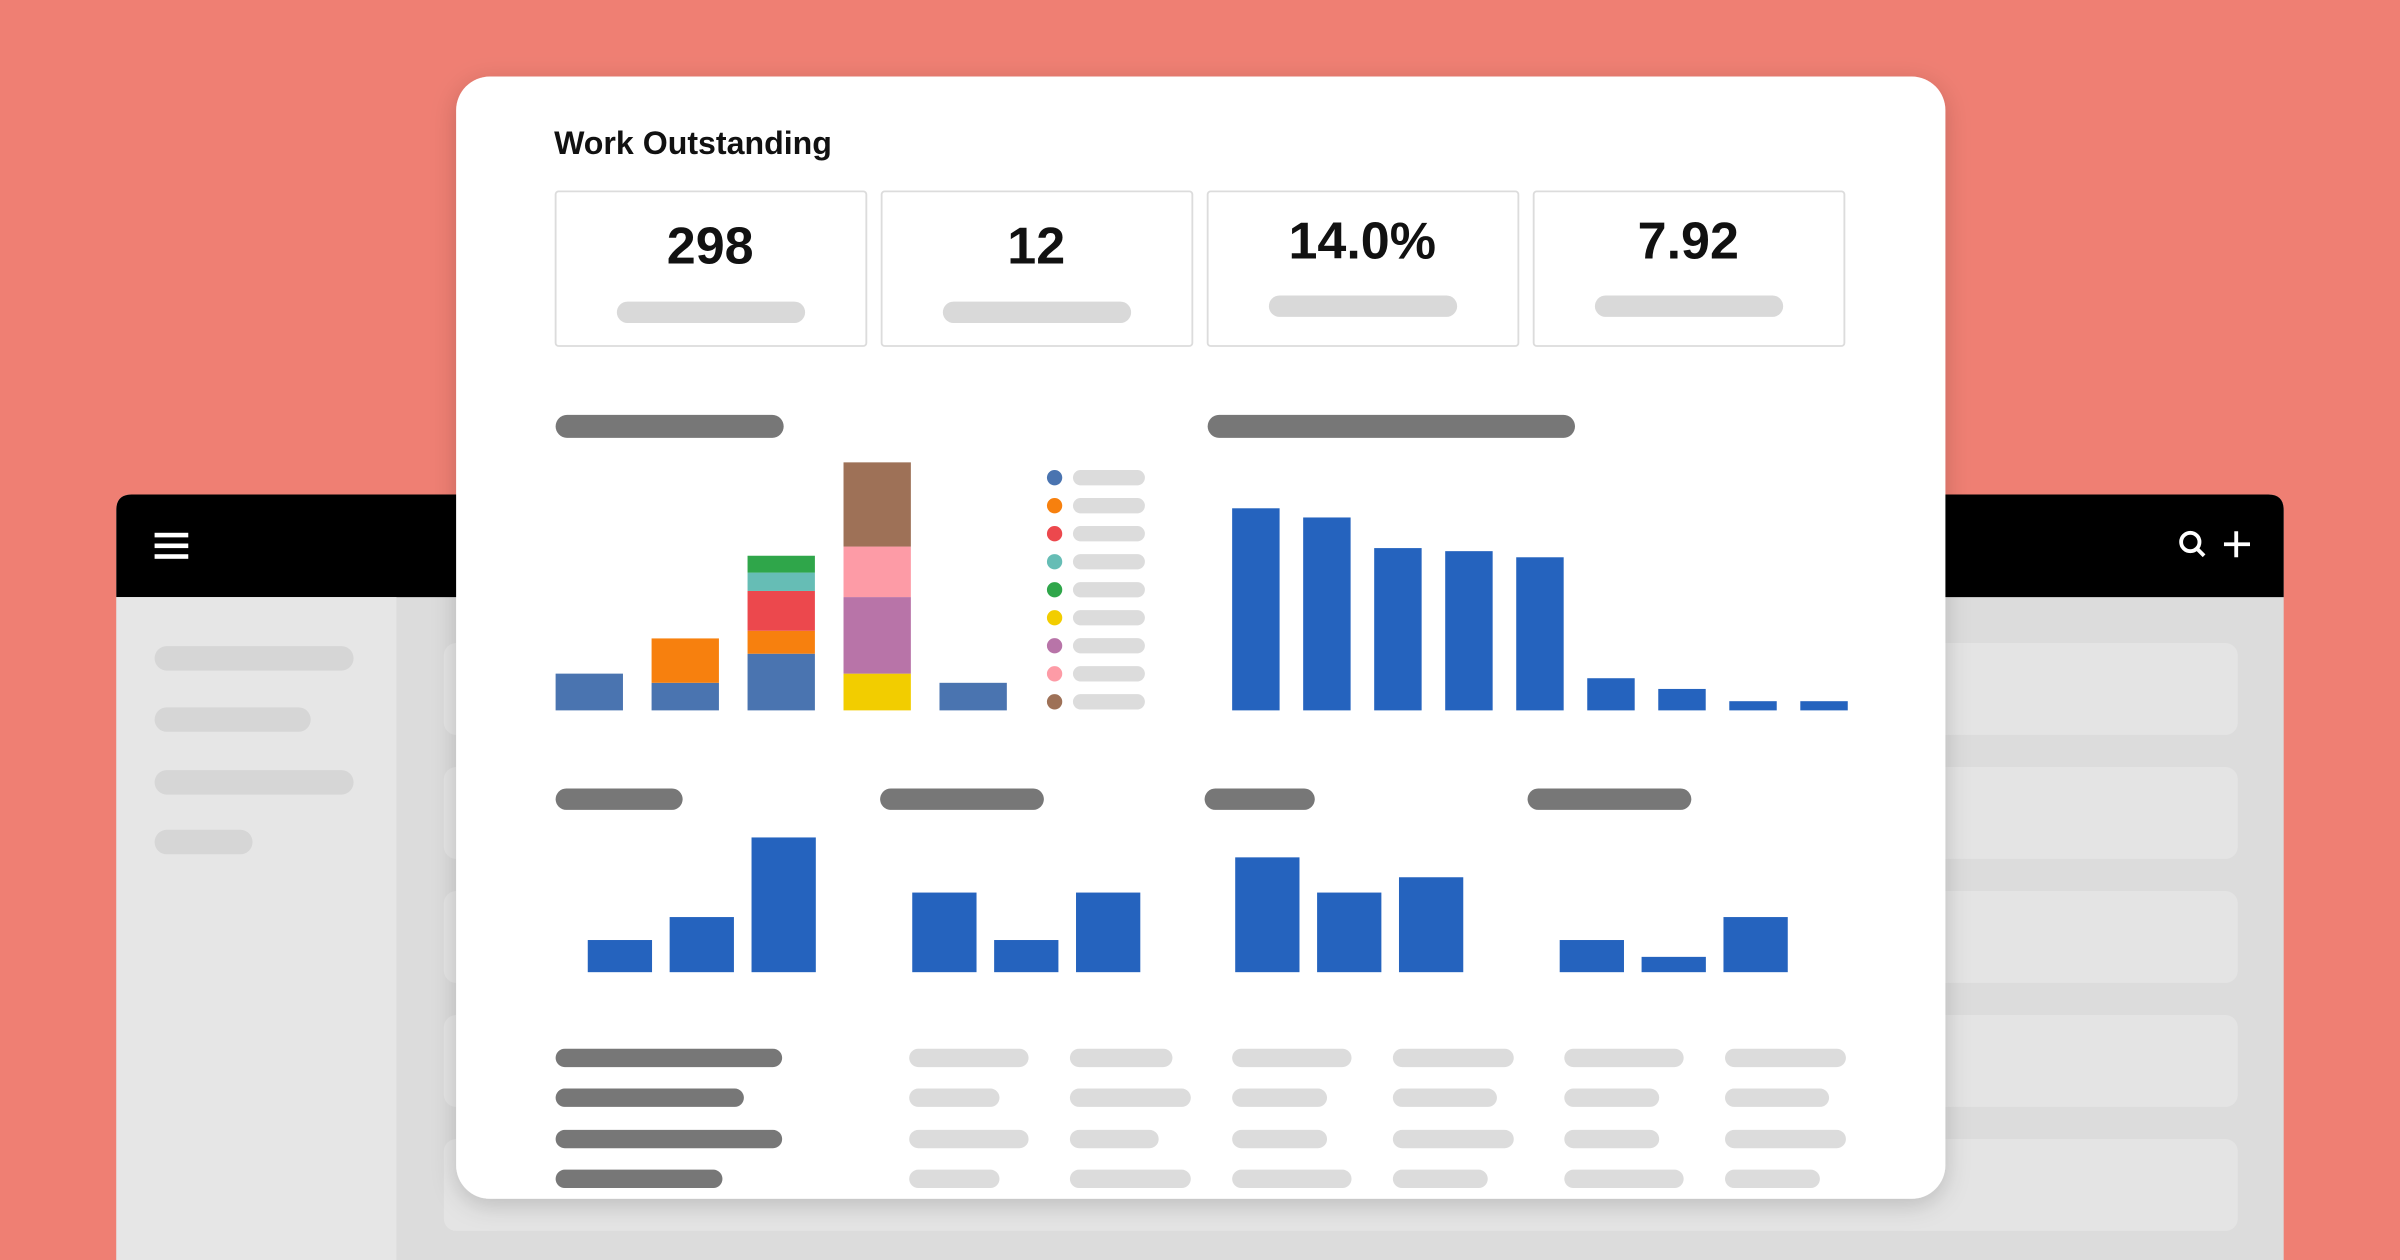 Image resolution: width=2400 pixels, height=1260 pixels. What do you see at coordinates (1362, 242) in the screenshot?
I see `kpi-value: 14.0%` at bounding box center [1362, 242].